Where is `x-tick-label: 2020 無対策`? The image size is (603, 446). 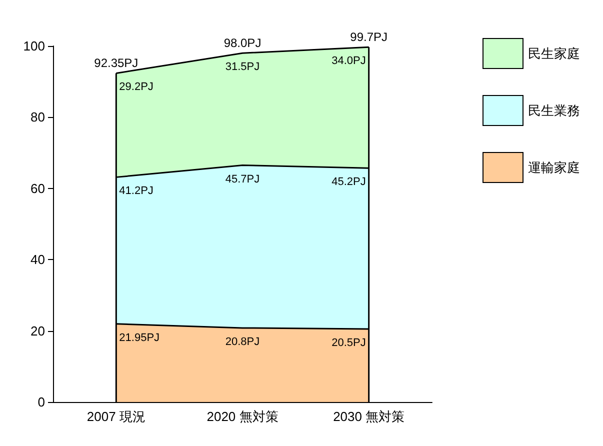
x-tick-label: 2020 無対策 is located at coordinates (242, 416).